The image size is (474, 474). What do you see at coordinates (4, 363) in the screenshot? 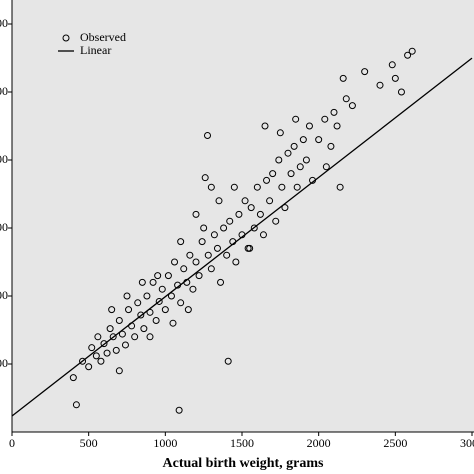
I see `y-tick-label: 500` at bounding box center [4, 363].